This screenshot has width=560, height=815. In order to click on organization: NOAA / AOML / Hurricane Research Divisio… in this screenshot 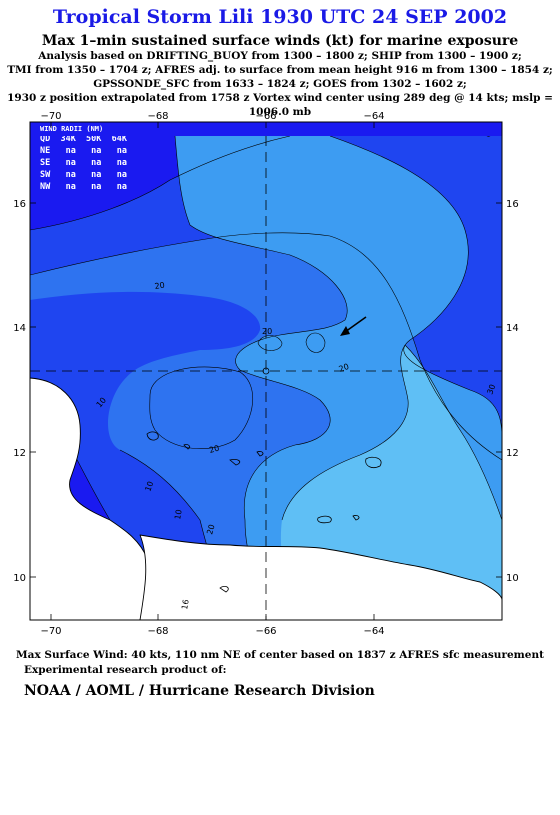, I will do `click(199, 691)`.